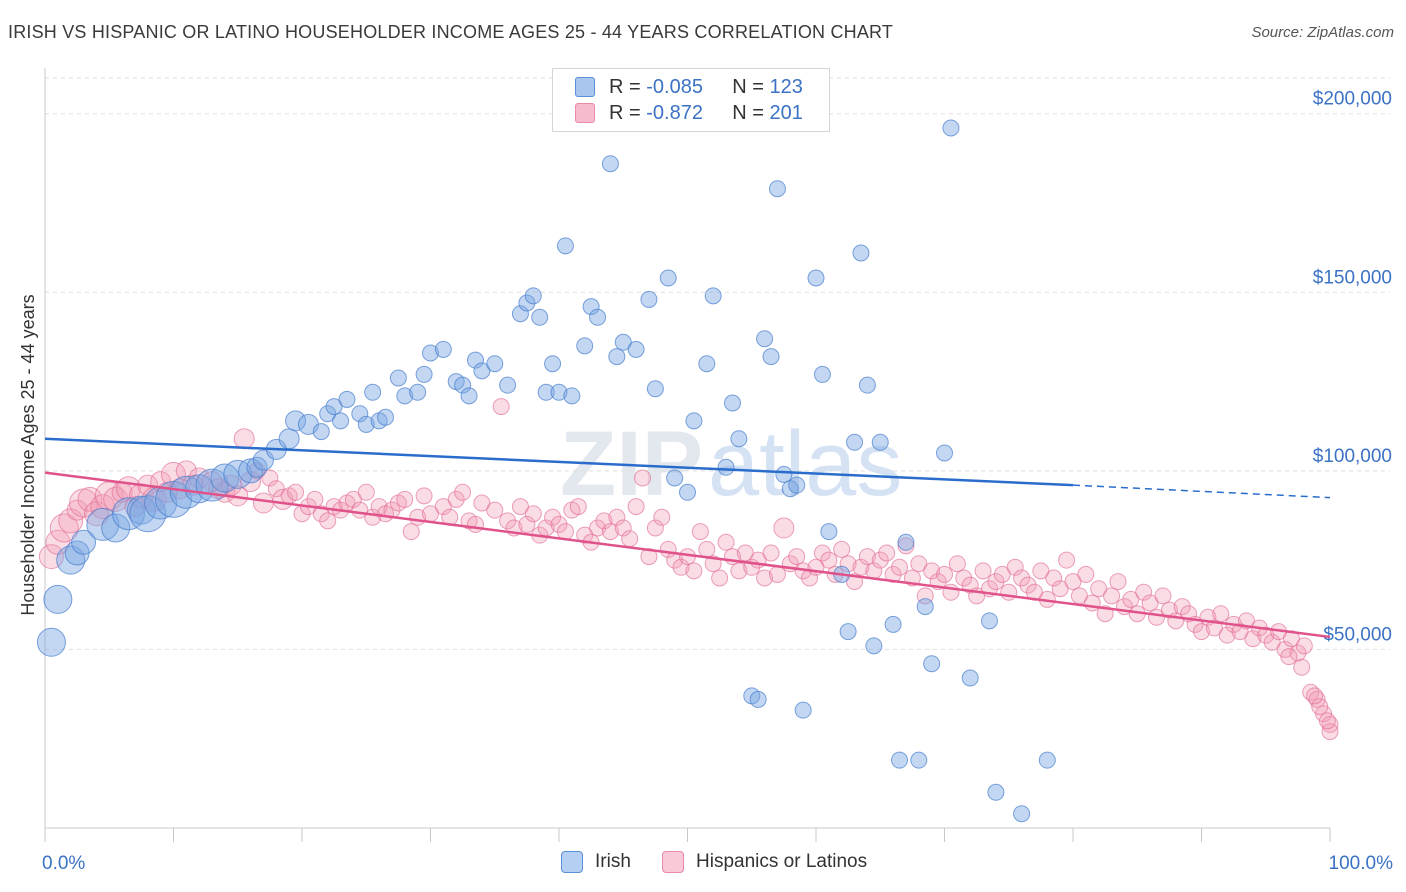  I want to click on r-label: R =, so click(625, 112).